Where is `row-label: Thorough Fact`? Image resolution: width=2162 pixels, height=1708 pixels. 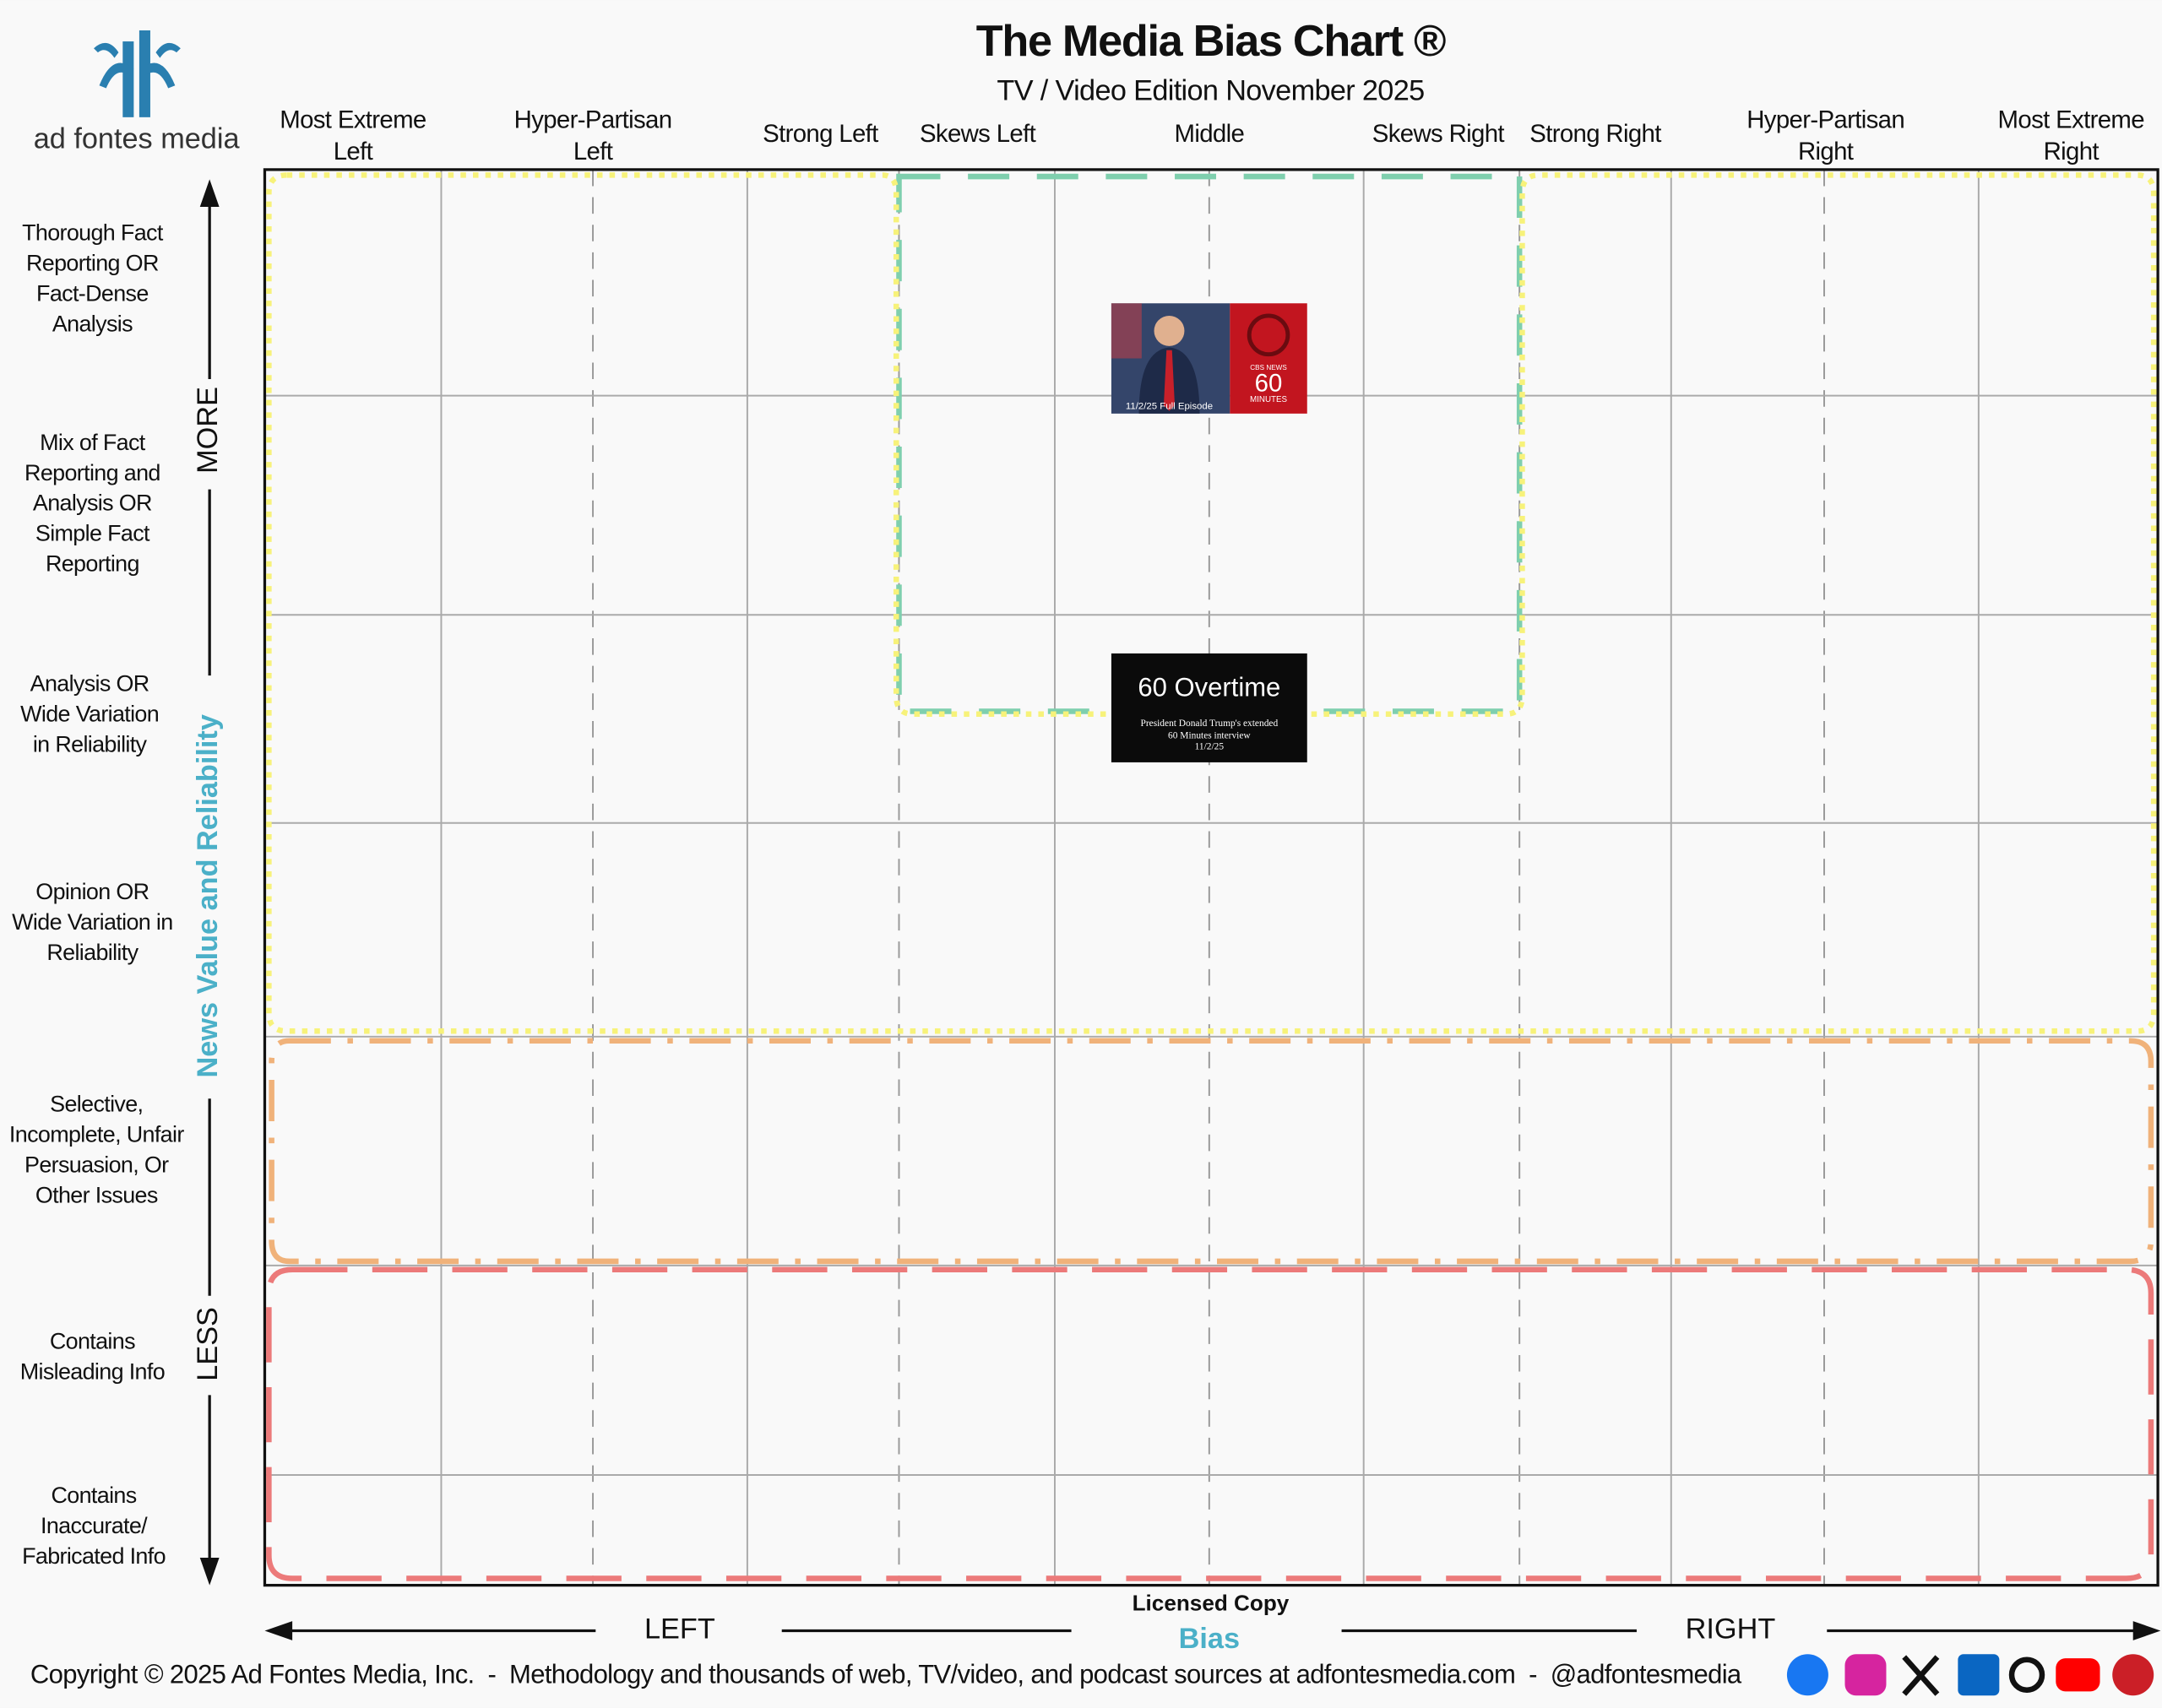 row-label: Thorough Fact is located at coordinates (93, 233).